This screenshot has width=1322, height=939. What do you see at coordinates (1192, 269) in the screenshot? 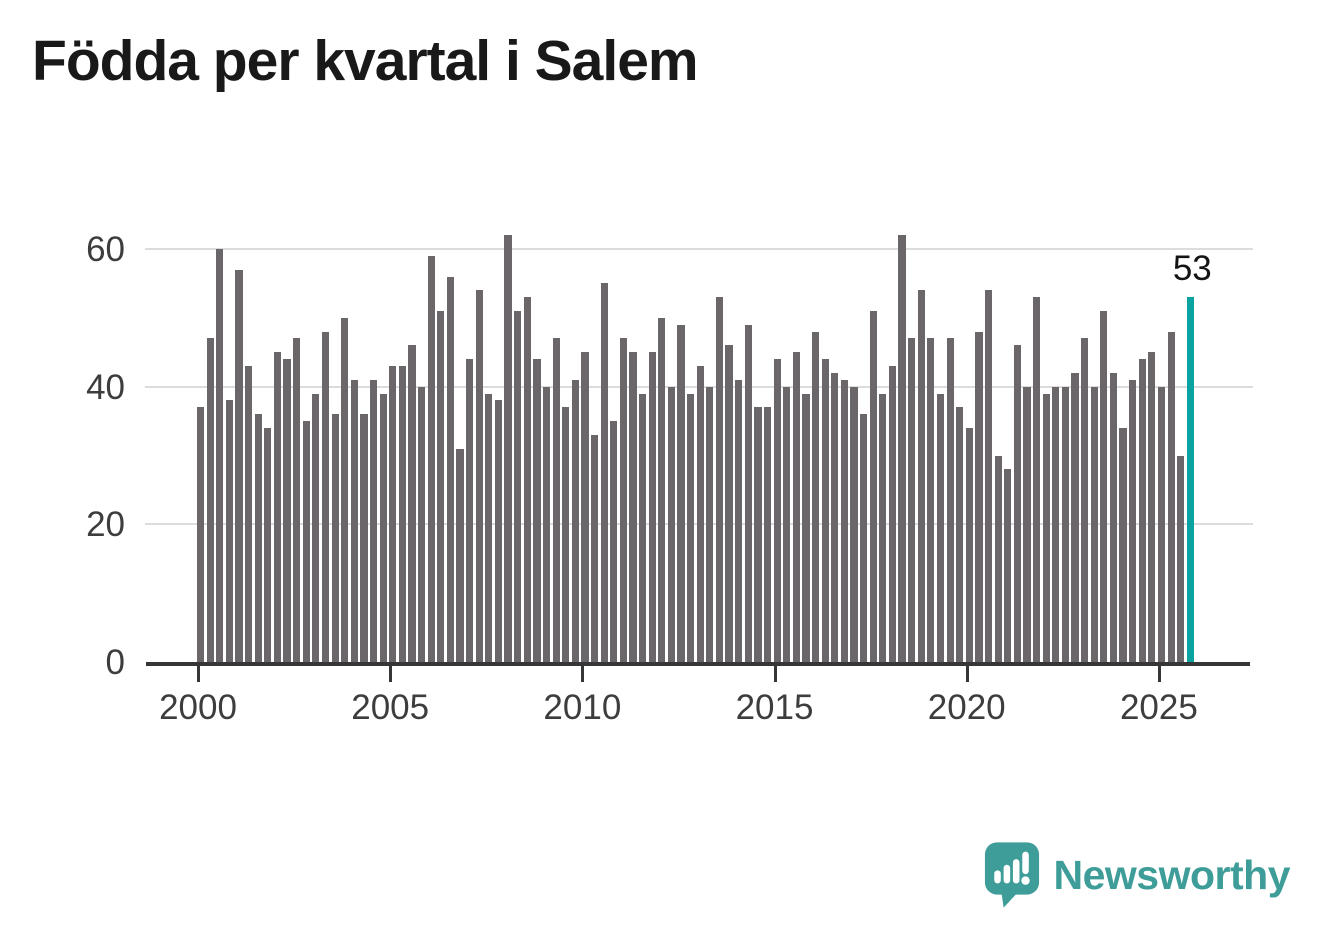
I see `bar-annotation: 53` at bounding box center [1192, 269].